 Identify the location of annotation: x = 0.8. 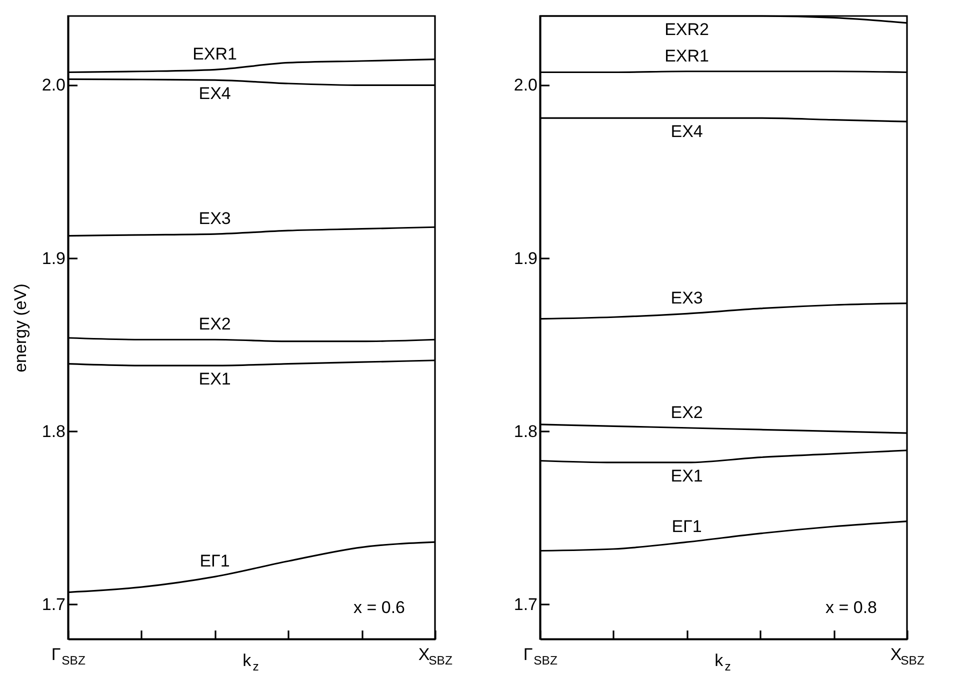
(851, 607).